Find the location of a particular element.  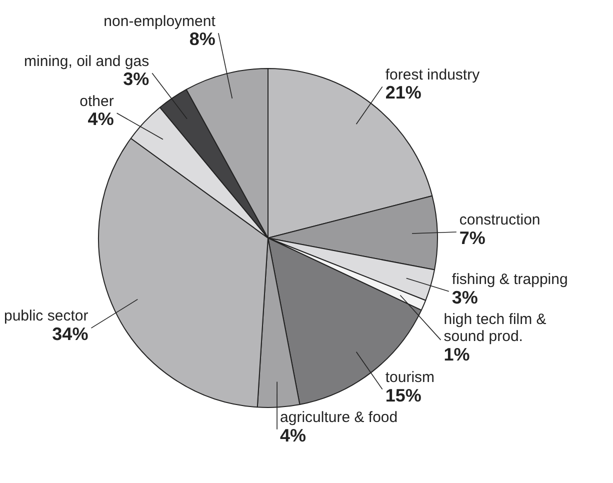

slice-label: other is located at coordinates (97, 101).